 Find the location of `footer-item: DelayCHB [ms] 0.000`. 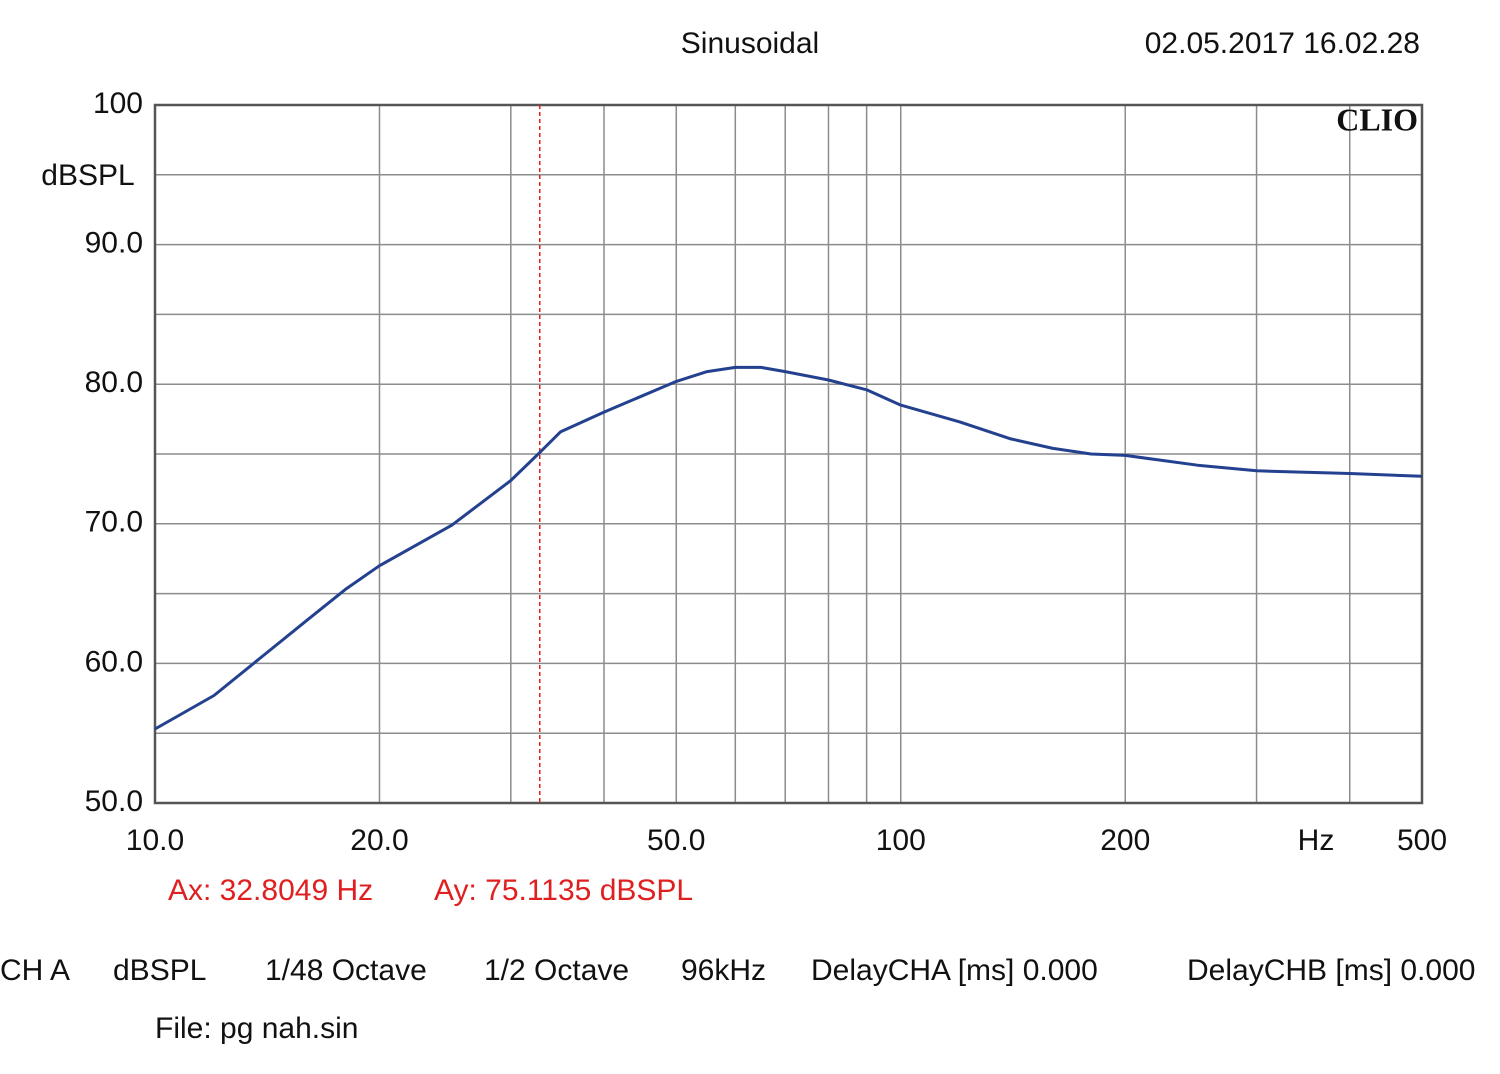

footer-item: DelayCHB [ms] 0.000 is located at coordinates (1331, 970).